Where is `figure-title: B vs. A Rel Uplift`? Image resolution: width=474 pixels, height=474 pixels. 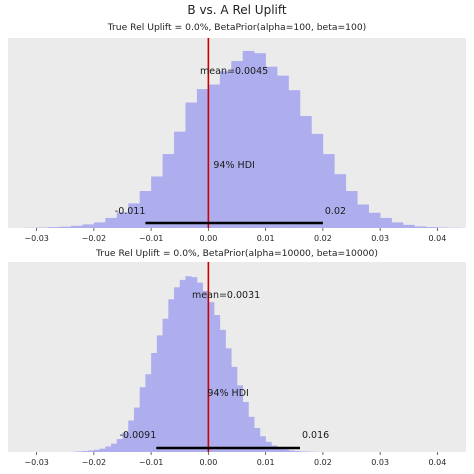 figure-title: B vs. A Rel Uplift is located at coordinates (236, 10).